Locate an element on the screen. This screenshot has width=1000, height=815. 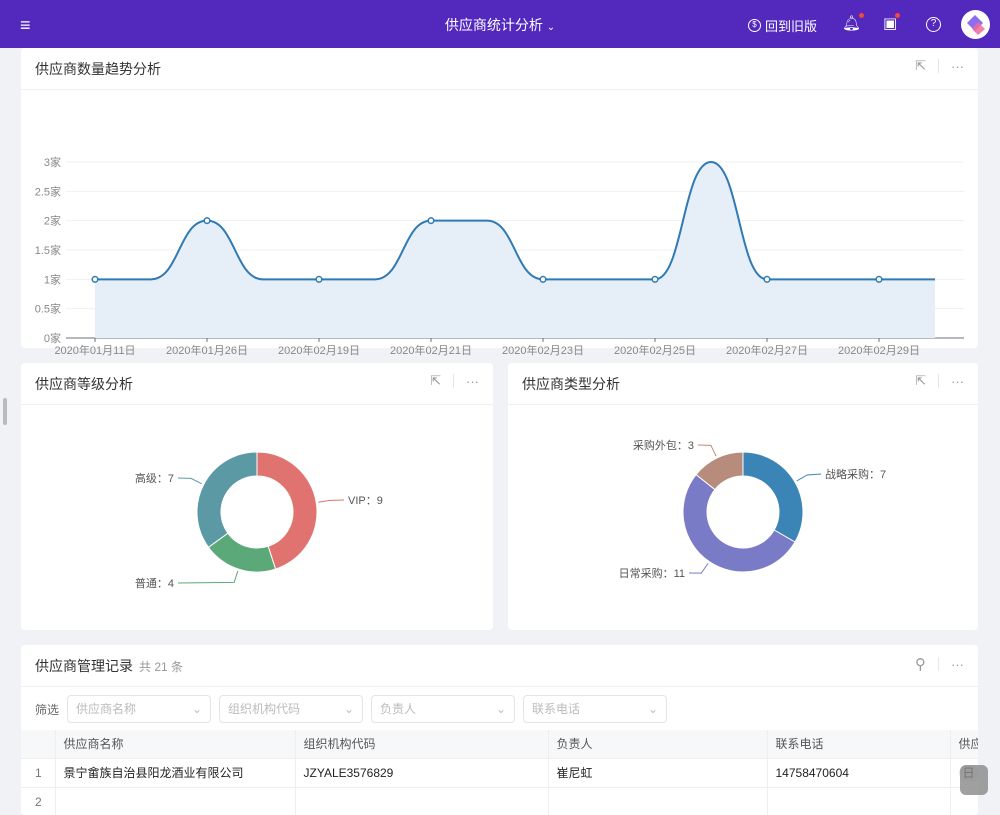
card-title: 供应商类型分析 is located at coordinates (571, 384).